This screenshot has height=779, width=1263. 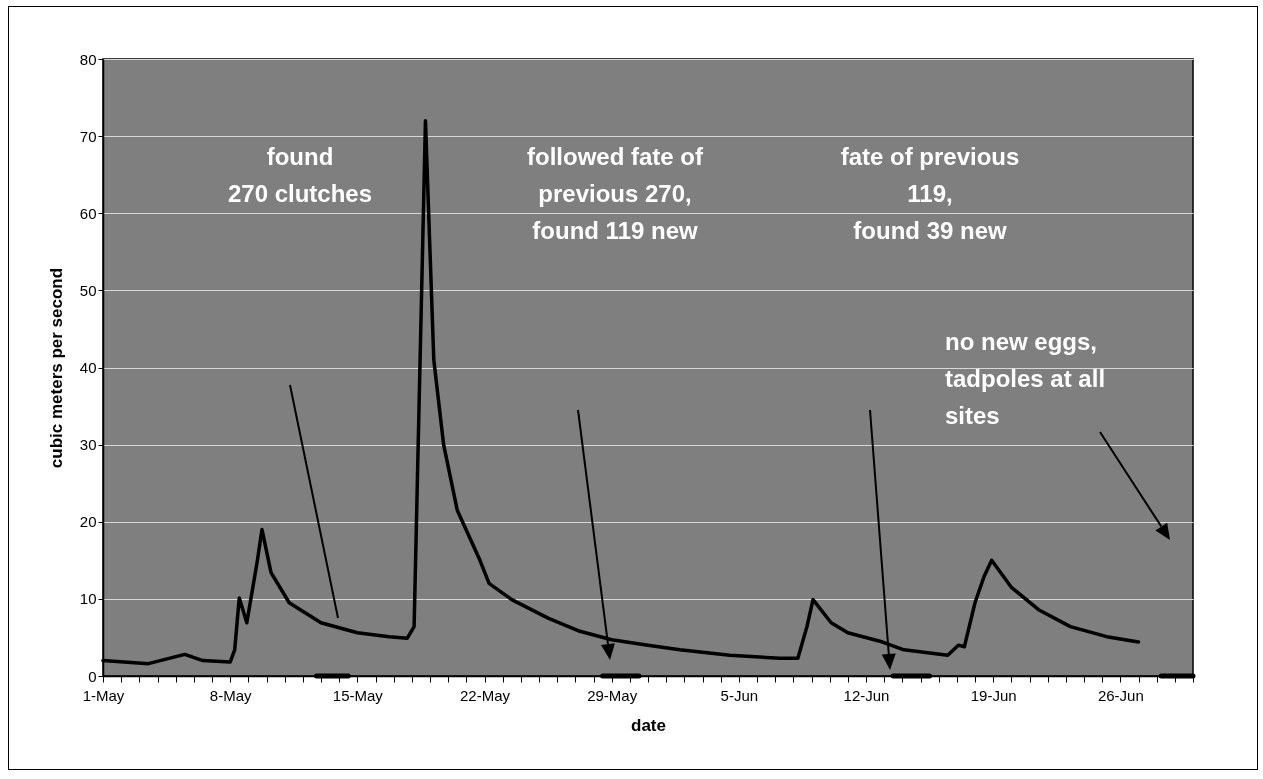 I want to click on x-tick-label: 29-May, so click(x=612, y=695).